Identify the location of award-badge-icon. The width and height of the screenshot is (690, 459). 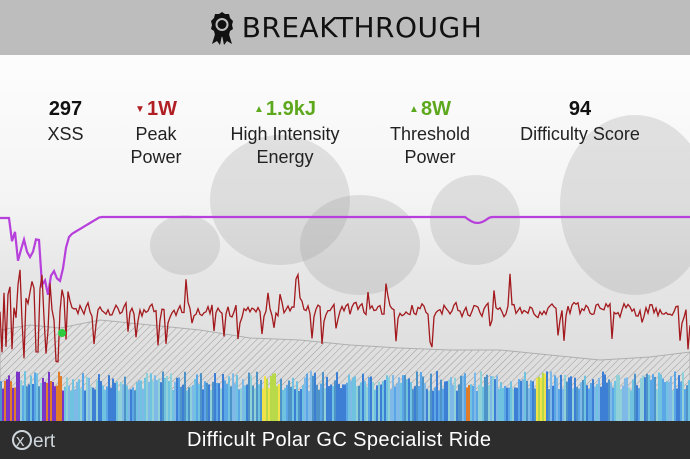
(221, 28).